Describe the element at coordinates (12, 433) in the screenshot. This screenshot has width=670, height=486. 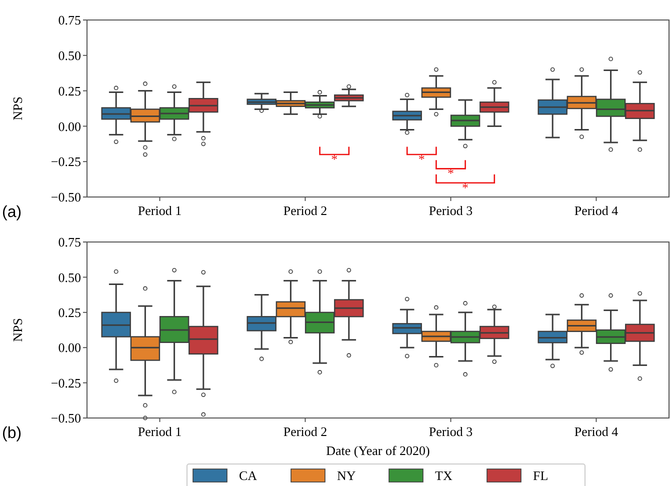
I see `text: (b)` at that location.